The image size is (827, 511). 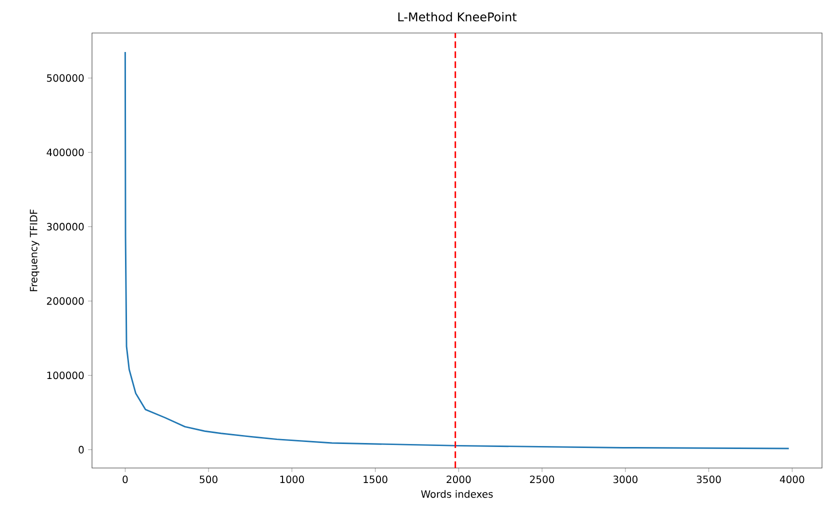 What do you see at coordinates (457, 17) in the screenshot?
I see `chart-title: L-Method KneePoint` at bounding box center [457, 17].